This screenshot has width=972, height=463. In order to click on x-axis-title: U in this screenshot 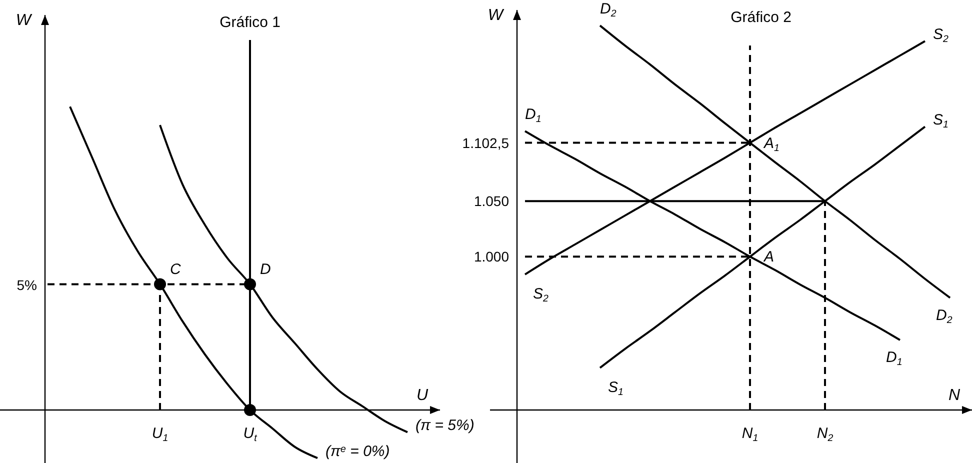, I will do `click(422, 395)`.